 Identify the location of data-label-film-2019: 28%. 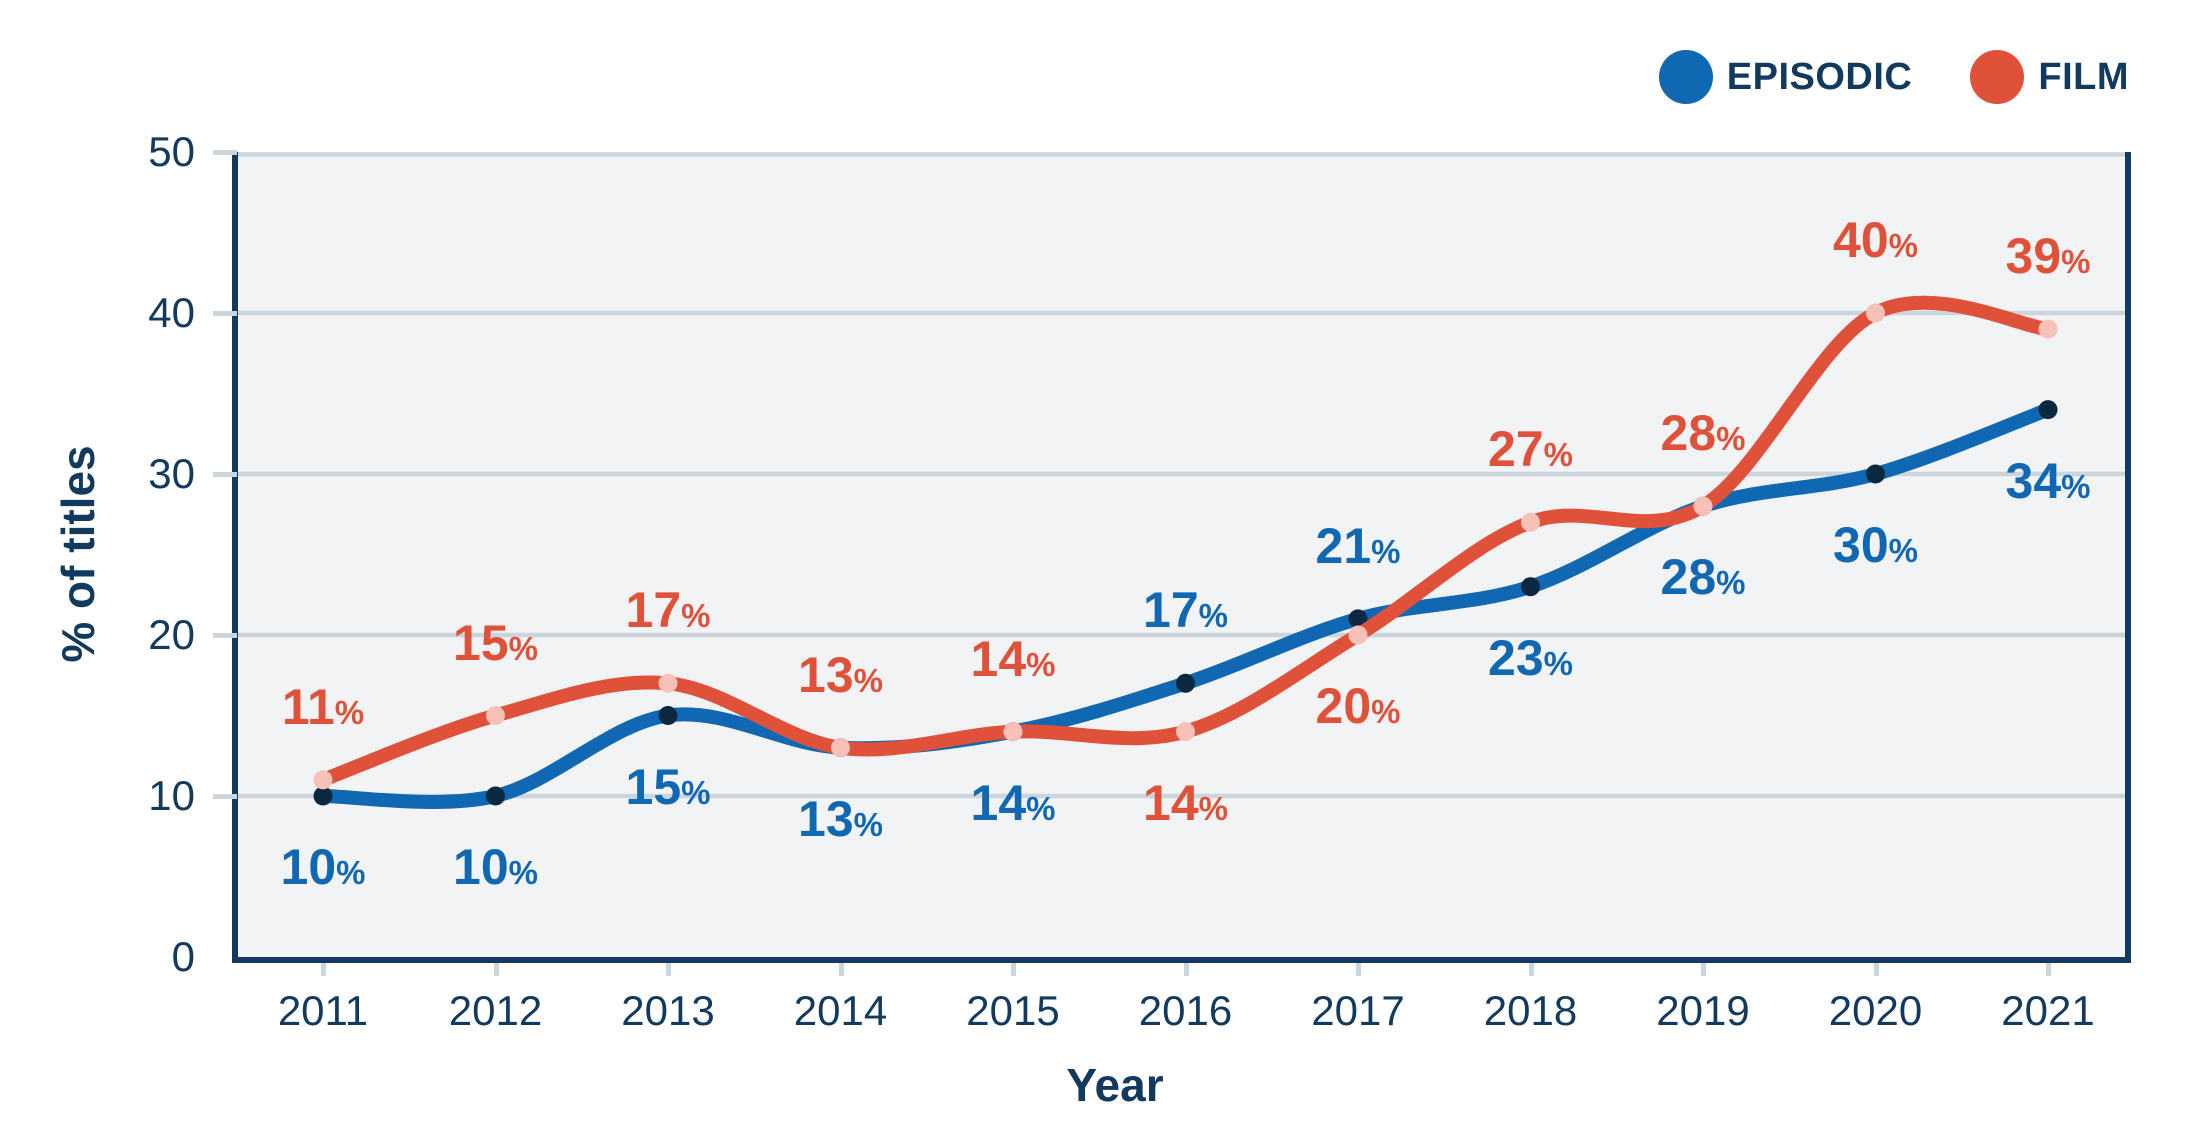
(1703, 433).